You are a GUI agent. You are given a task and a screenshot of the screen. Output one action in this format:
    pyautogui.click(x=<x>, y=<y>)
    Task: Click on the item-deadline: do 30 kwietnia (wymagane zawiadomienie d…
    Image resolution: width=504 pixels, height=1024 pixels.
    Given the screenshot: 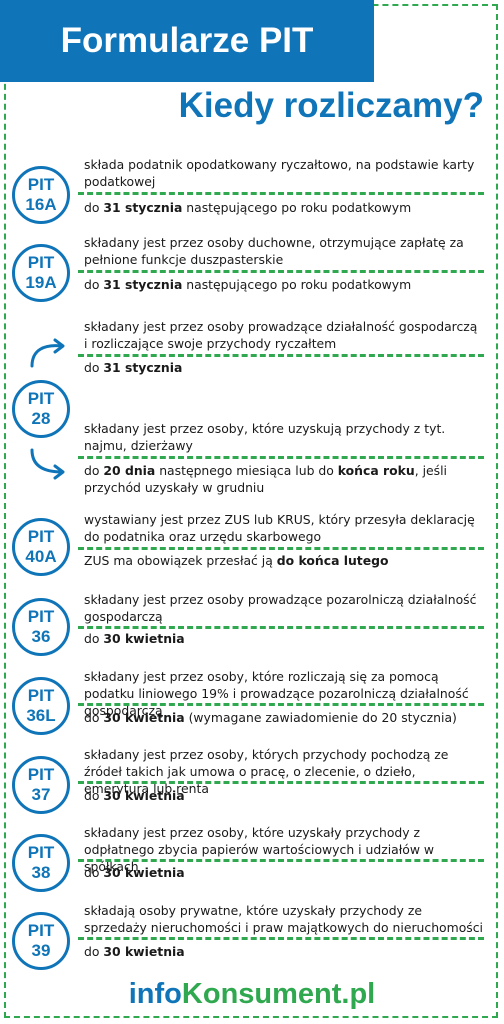 What is the action you would take?
    pyautogui.click(x=270, y=717)
    